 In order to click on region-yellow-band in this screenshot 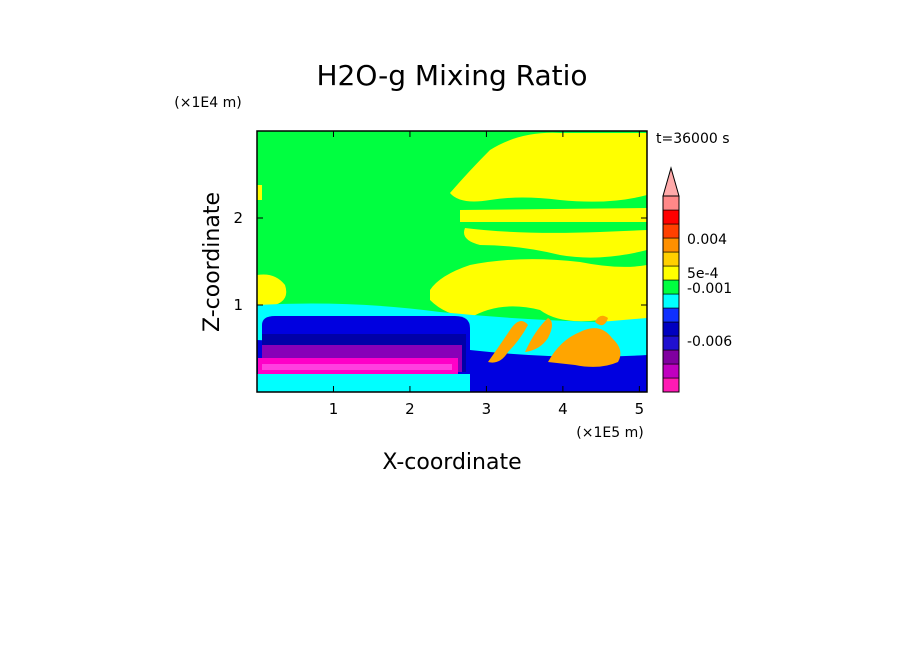, I will do `click(553, 215)`.